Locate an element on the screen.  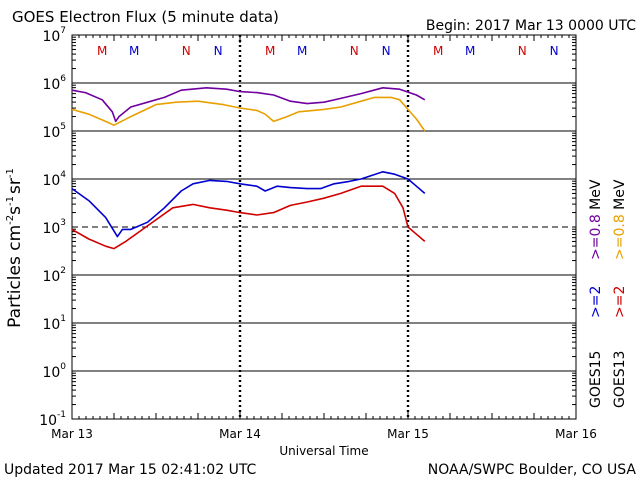
y-tick-label: 10³ is located at coordinates (54, 227).